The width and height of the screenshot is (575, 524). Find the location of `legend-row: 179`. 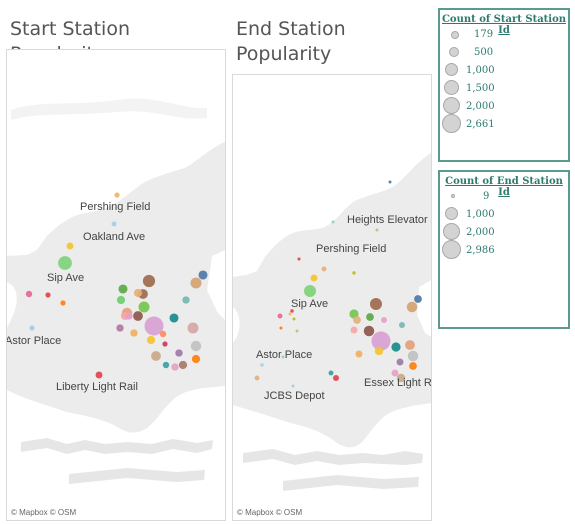

legend-row: 179 is located at coordinates (504, 37).